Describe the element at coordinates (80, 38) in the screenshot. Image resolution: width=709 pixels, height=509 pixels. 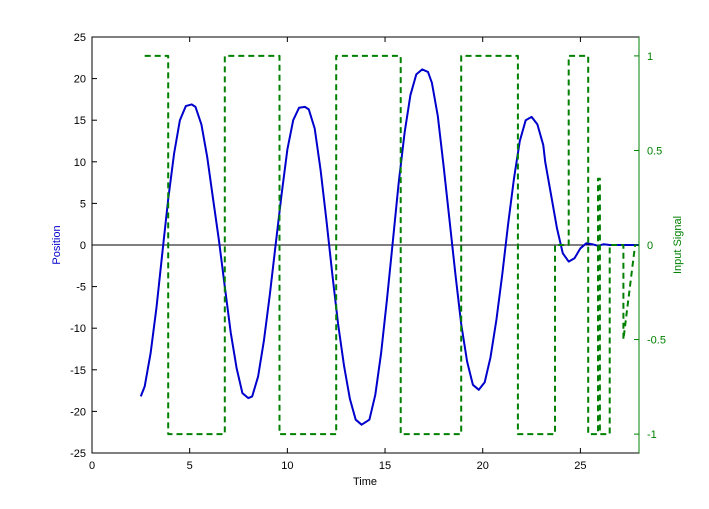
I see `y-left-tick-label: 25` at that location.